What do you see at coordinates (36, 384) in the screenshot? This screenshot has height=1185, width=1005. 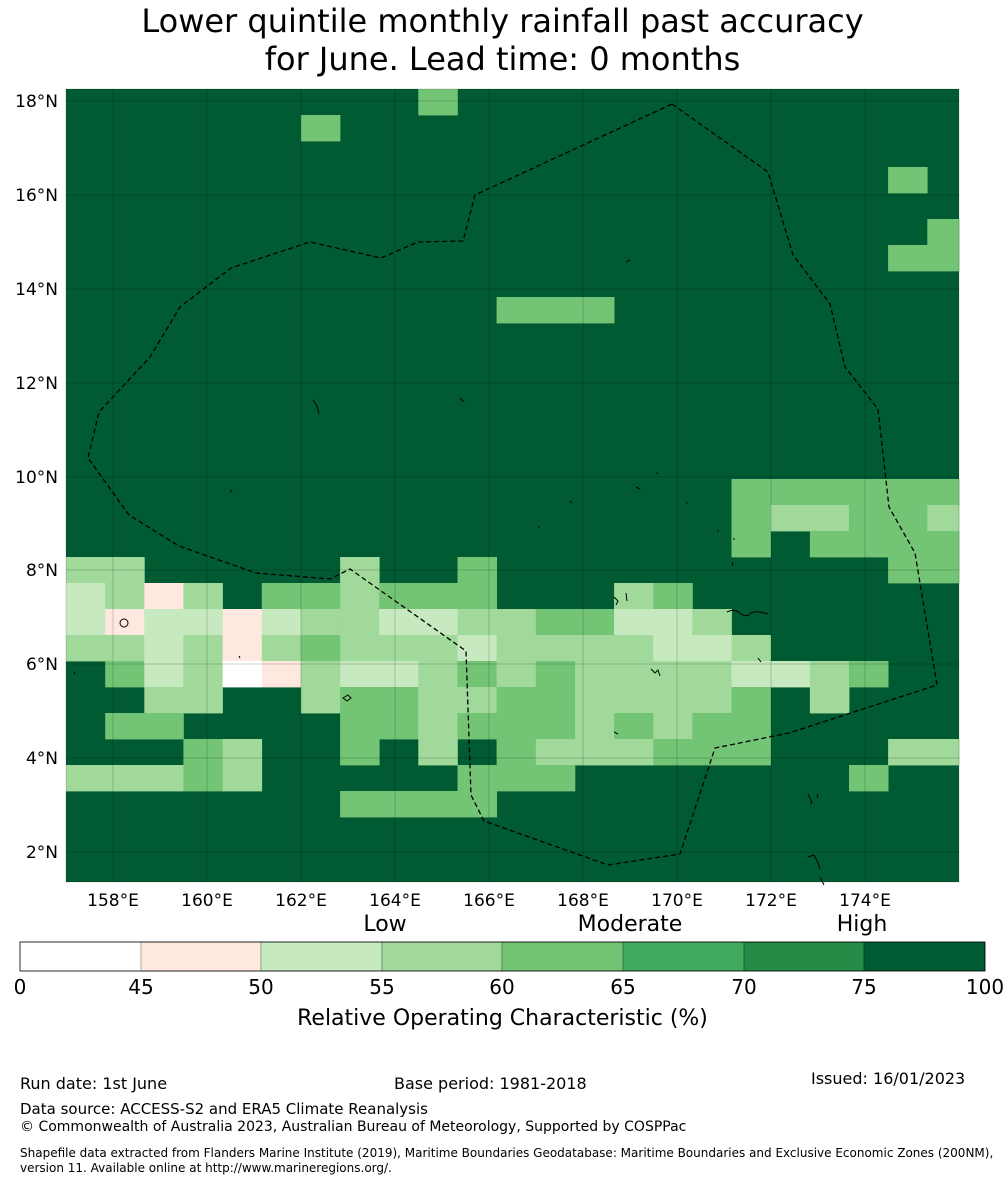 I see `latitude-label: 12°N` at bounding box center [36, 384].